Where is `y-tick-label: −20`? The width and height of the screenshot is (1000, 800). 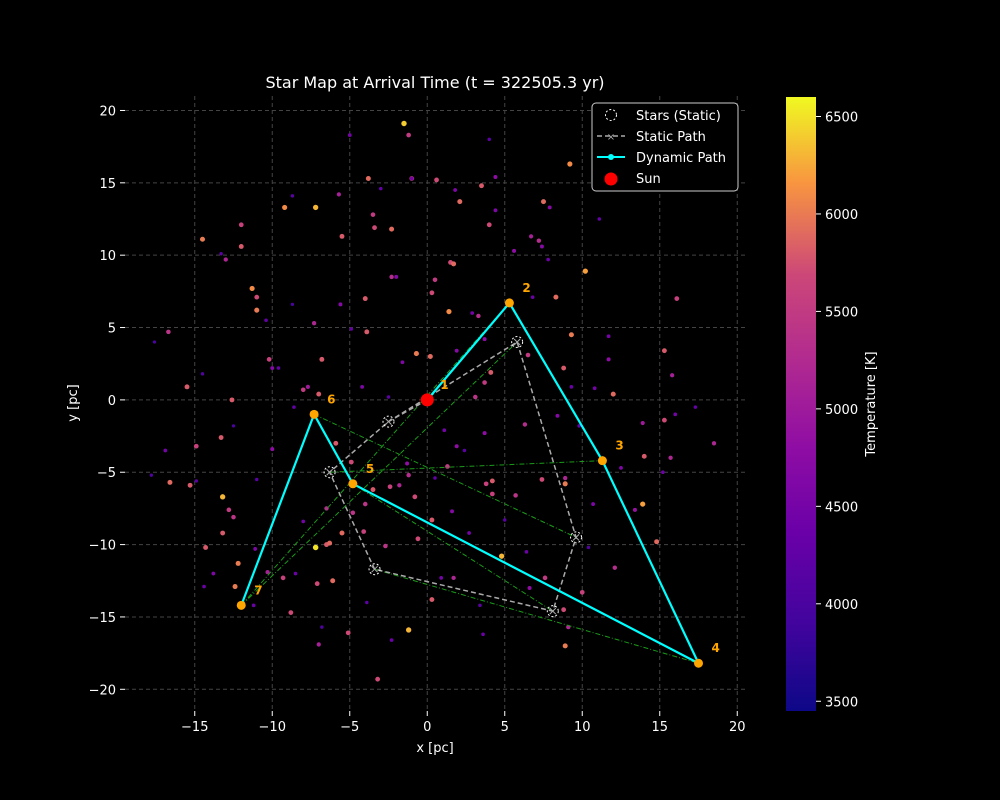
y-tick-label: −20 is located at coordinates (102, 690).